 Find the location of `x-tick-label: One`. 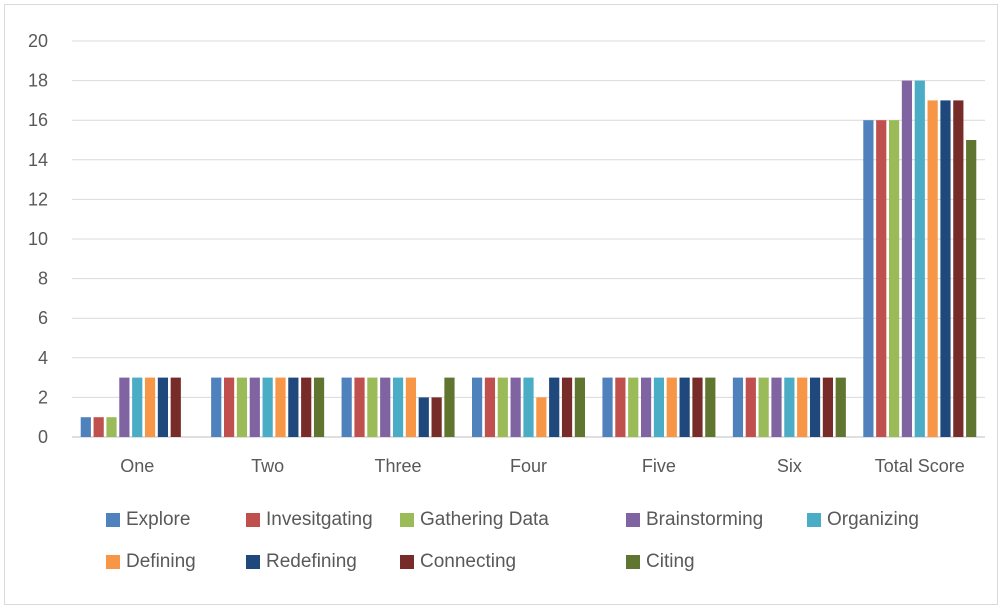

x-tick-label: One is located at coordinates (137, 466).